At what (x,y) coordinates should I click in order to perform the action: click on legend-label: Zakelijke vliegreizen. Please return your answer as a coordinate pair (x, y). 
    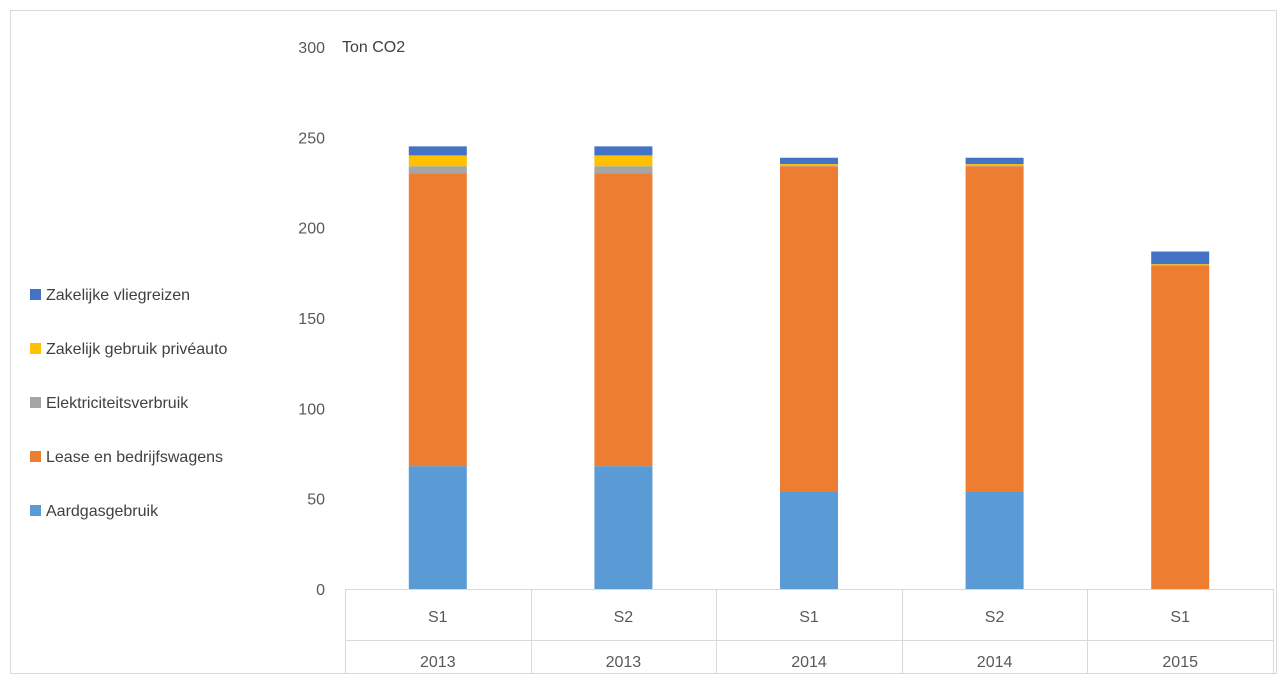
    Looking at the image, I should click on (118, 295).